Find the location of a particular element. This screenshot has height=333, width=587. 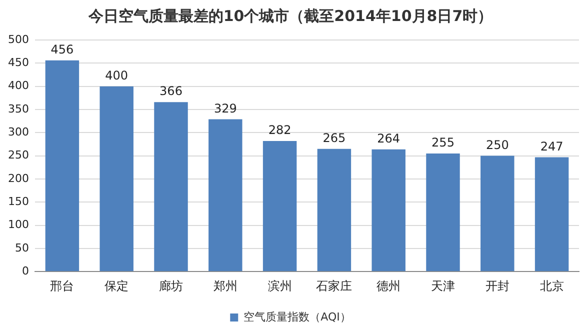

x-tick-label: 廊坊 is located at coordinates (170, 285).